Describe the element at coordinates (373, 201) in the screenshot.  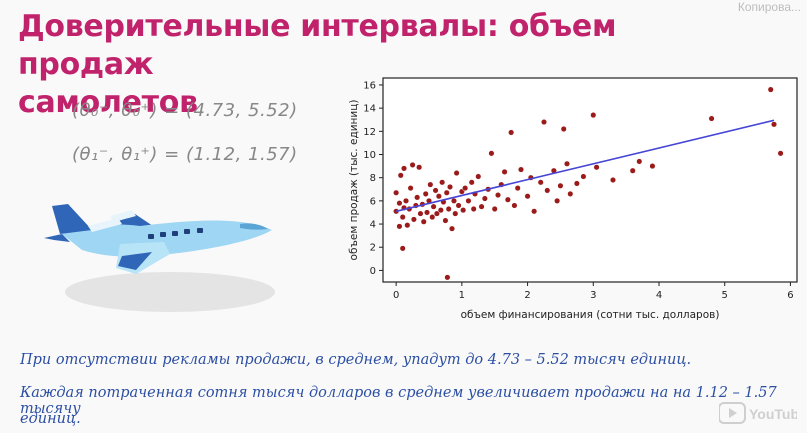
I see `y-tick-label: 6` at that location.